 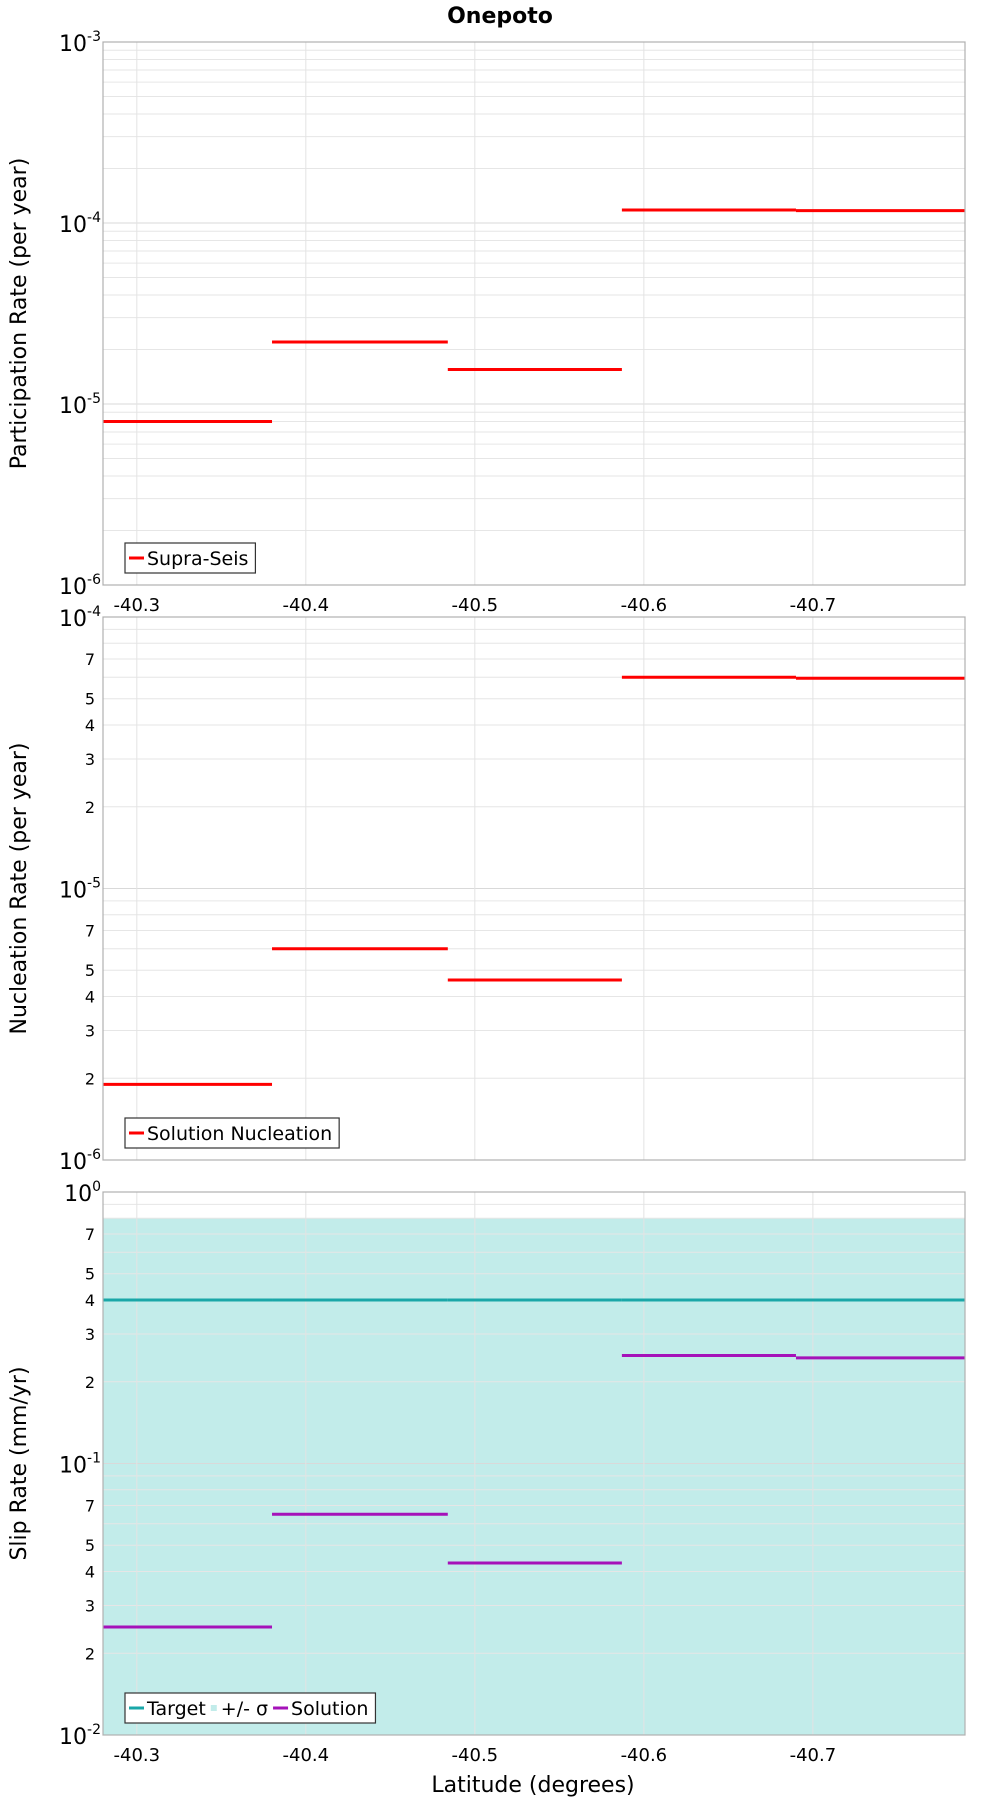 I want to click on y-axis-label: Nucleation Rate (per year), so click(x=19, y=889).